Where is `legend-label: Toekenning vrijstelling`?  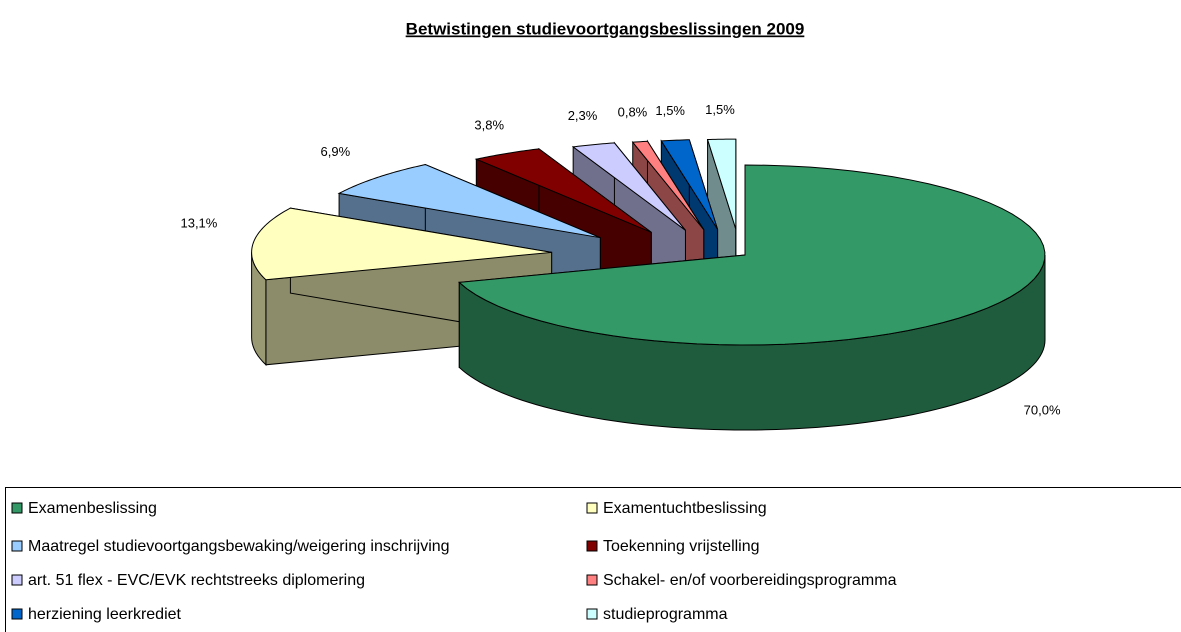
legend-label: Toekenning vrijstelling is located at coordinates (681, 546).